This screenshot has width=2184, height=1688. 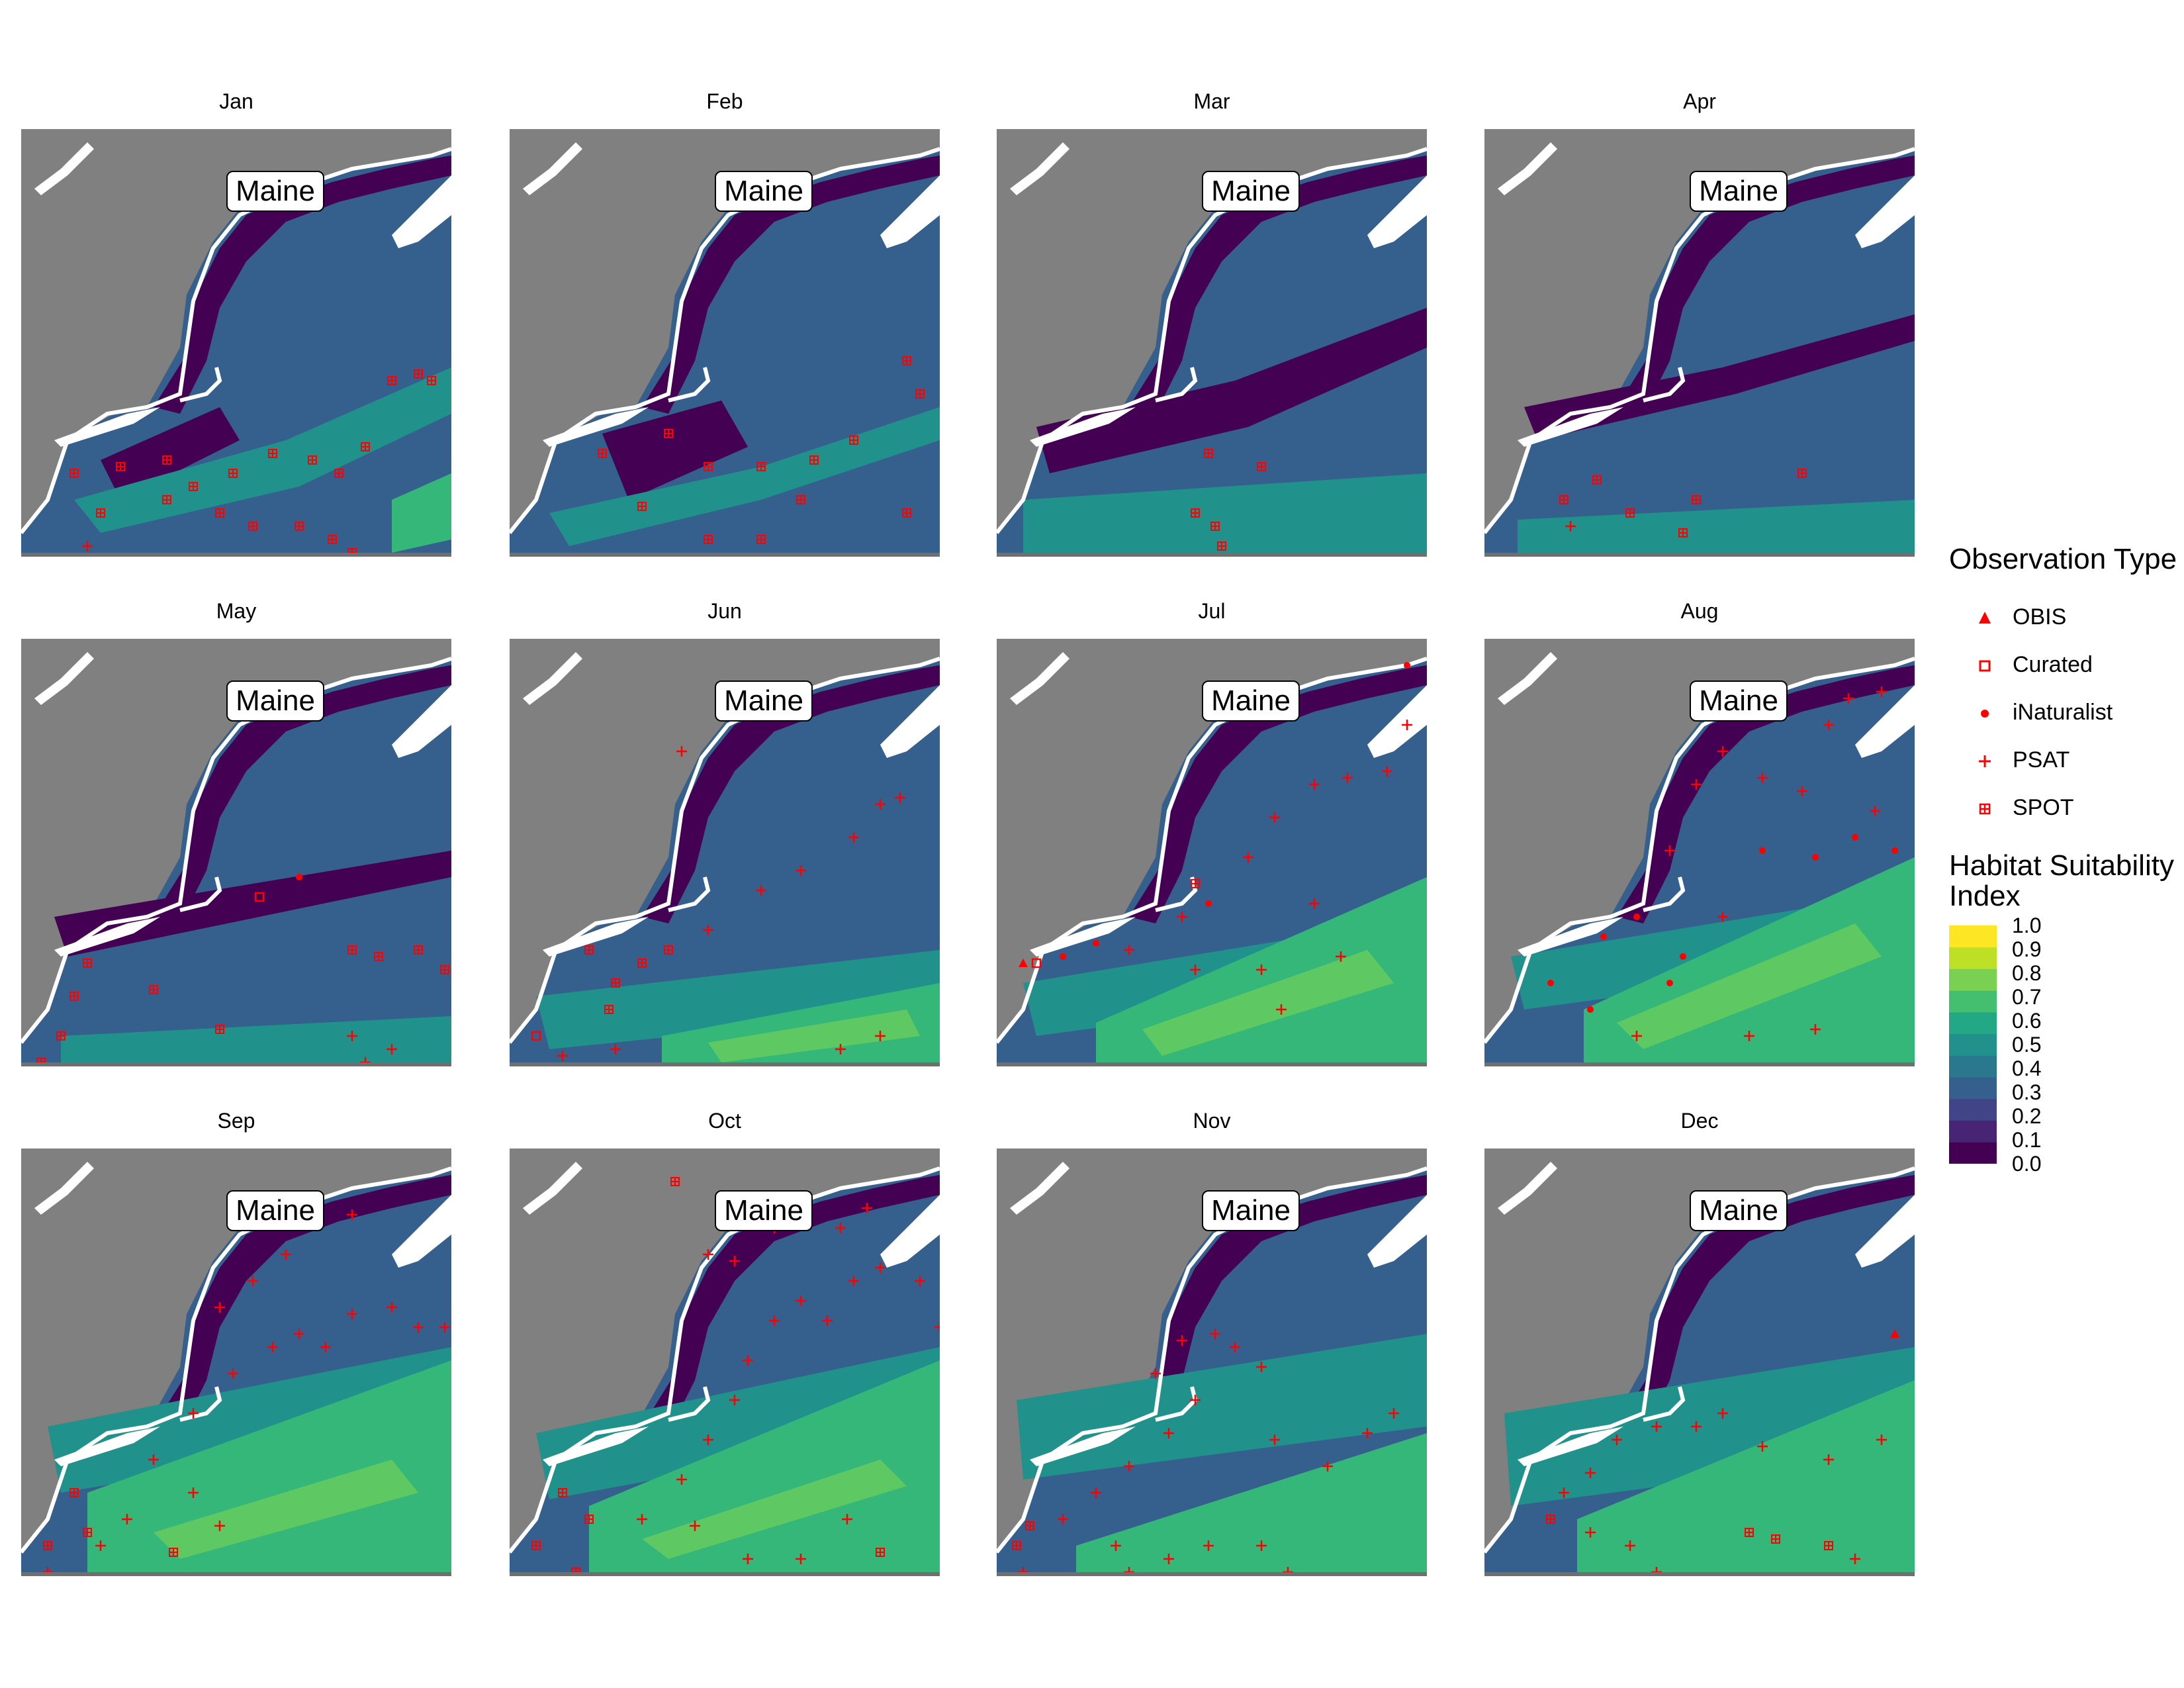 I want to click on panel-title: Feb, so click(x=724, y=101).